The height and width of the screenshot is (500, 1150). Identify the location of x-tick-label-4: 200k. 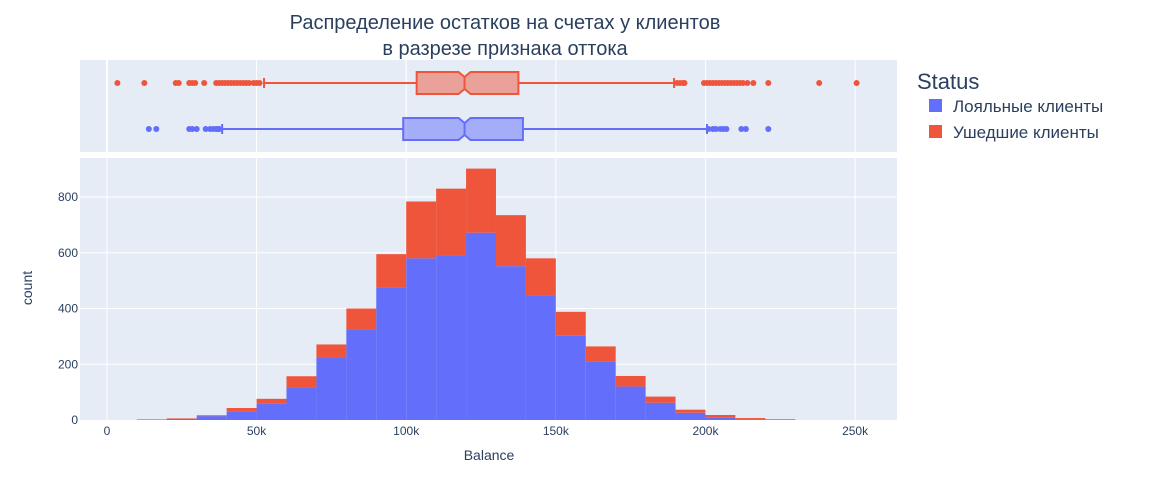
(705, 431).